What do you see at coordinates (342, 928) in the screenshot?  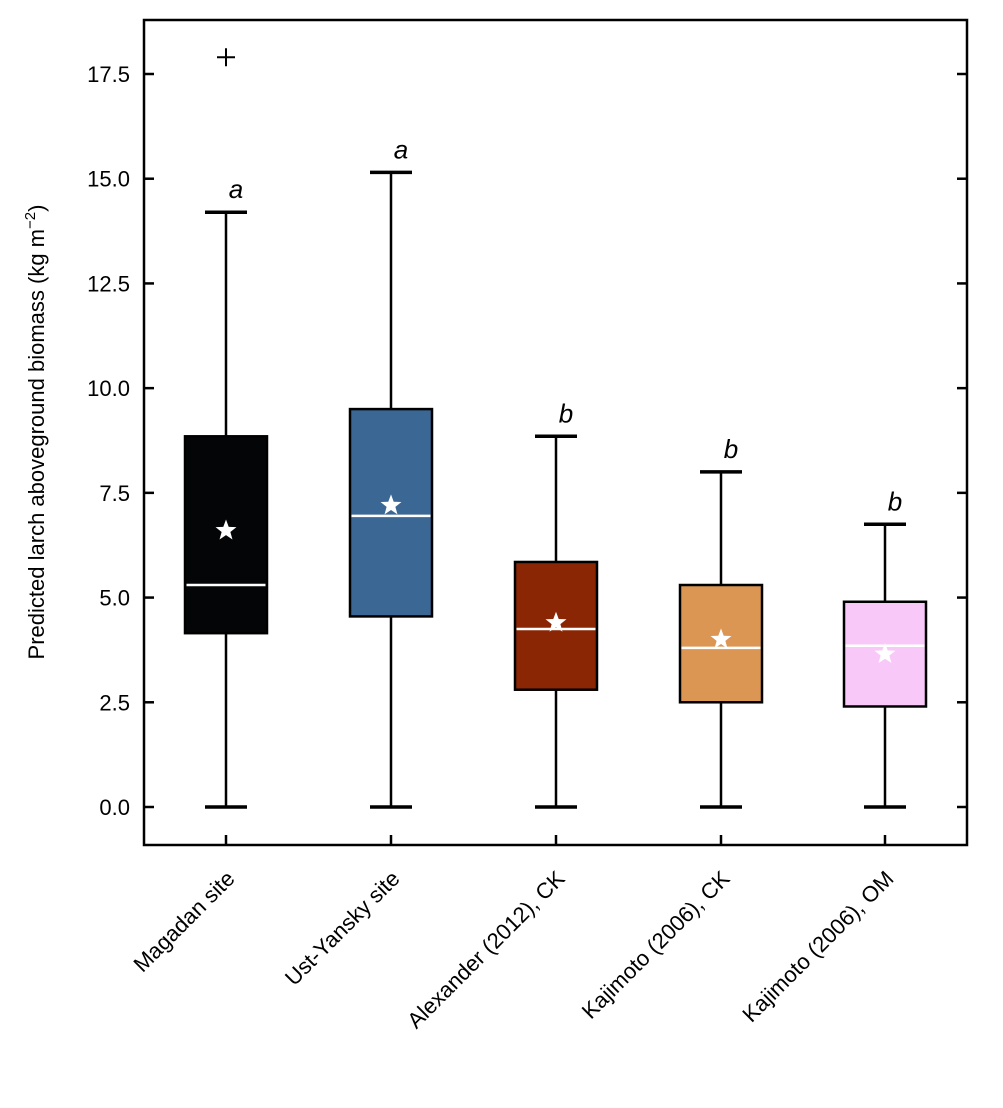 I see `x-category-label: Ust-Yansky site` at bounding box center [342, 928].